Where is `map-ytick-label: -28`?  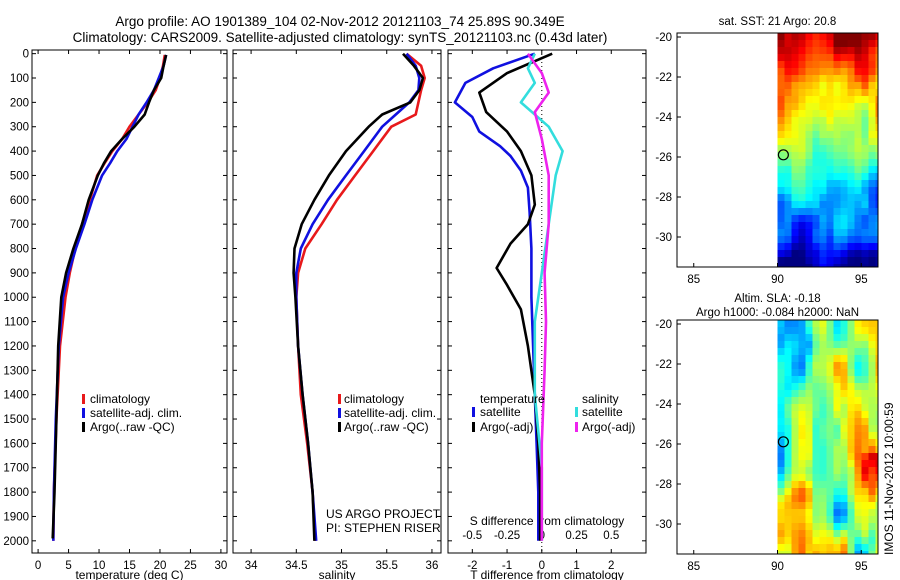
map-ytick-label: -28 is located at coordinates (663, 485).